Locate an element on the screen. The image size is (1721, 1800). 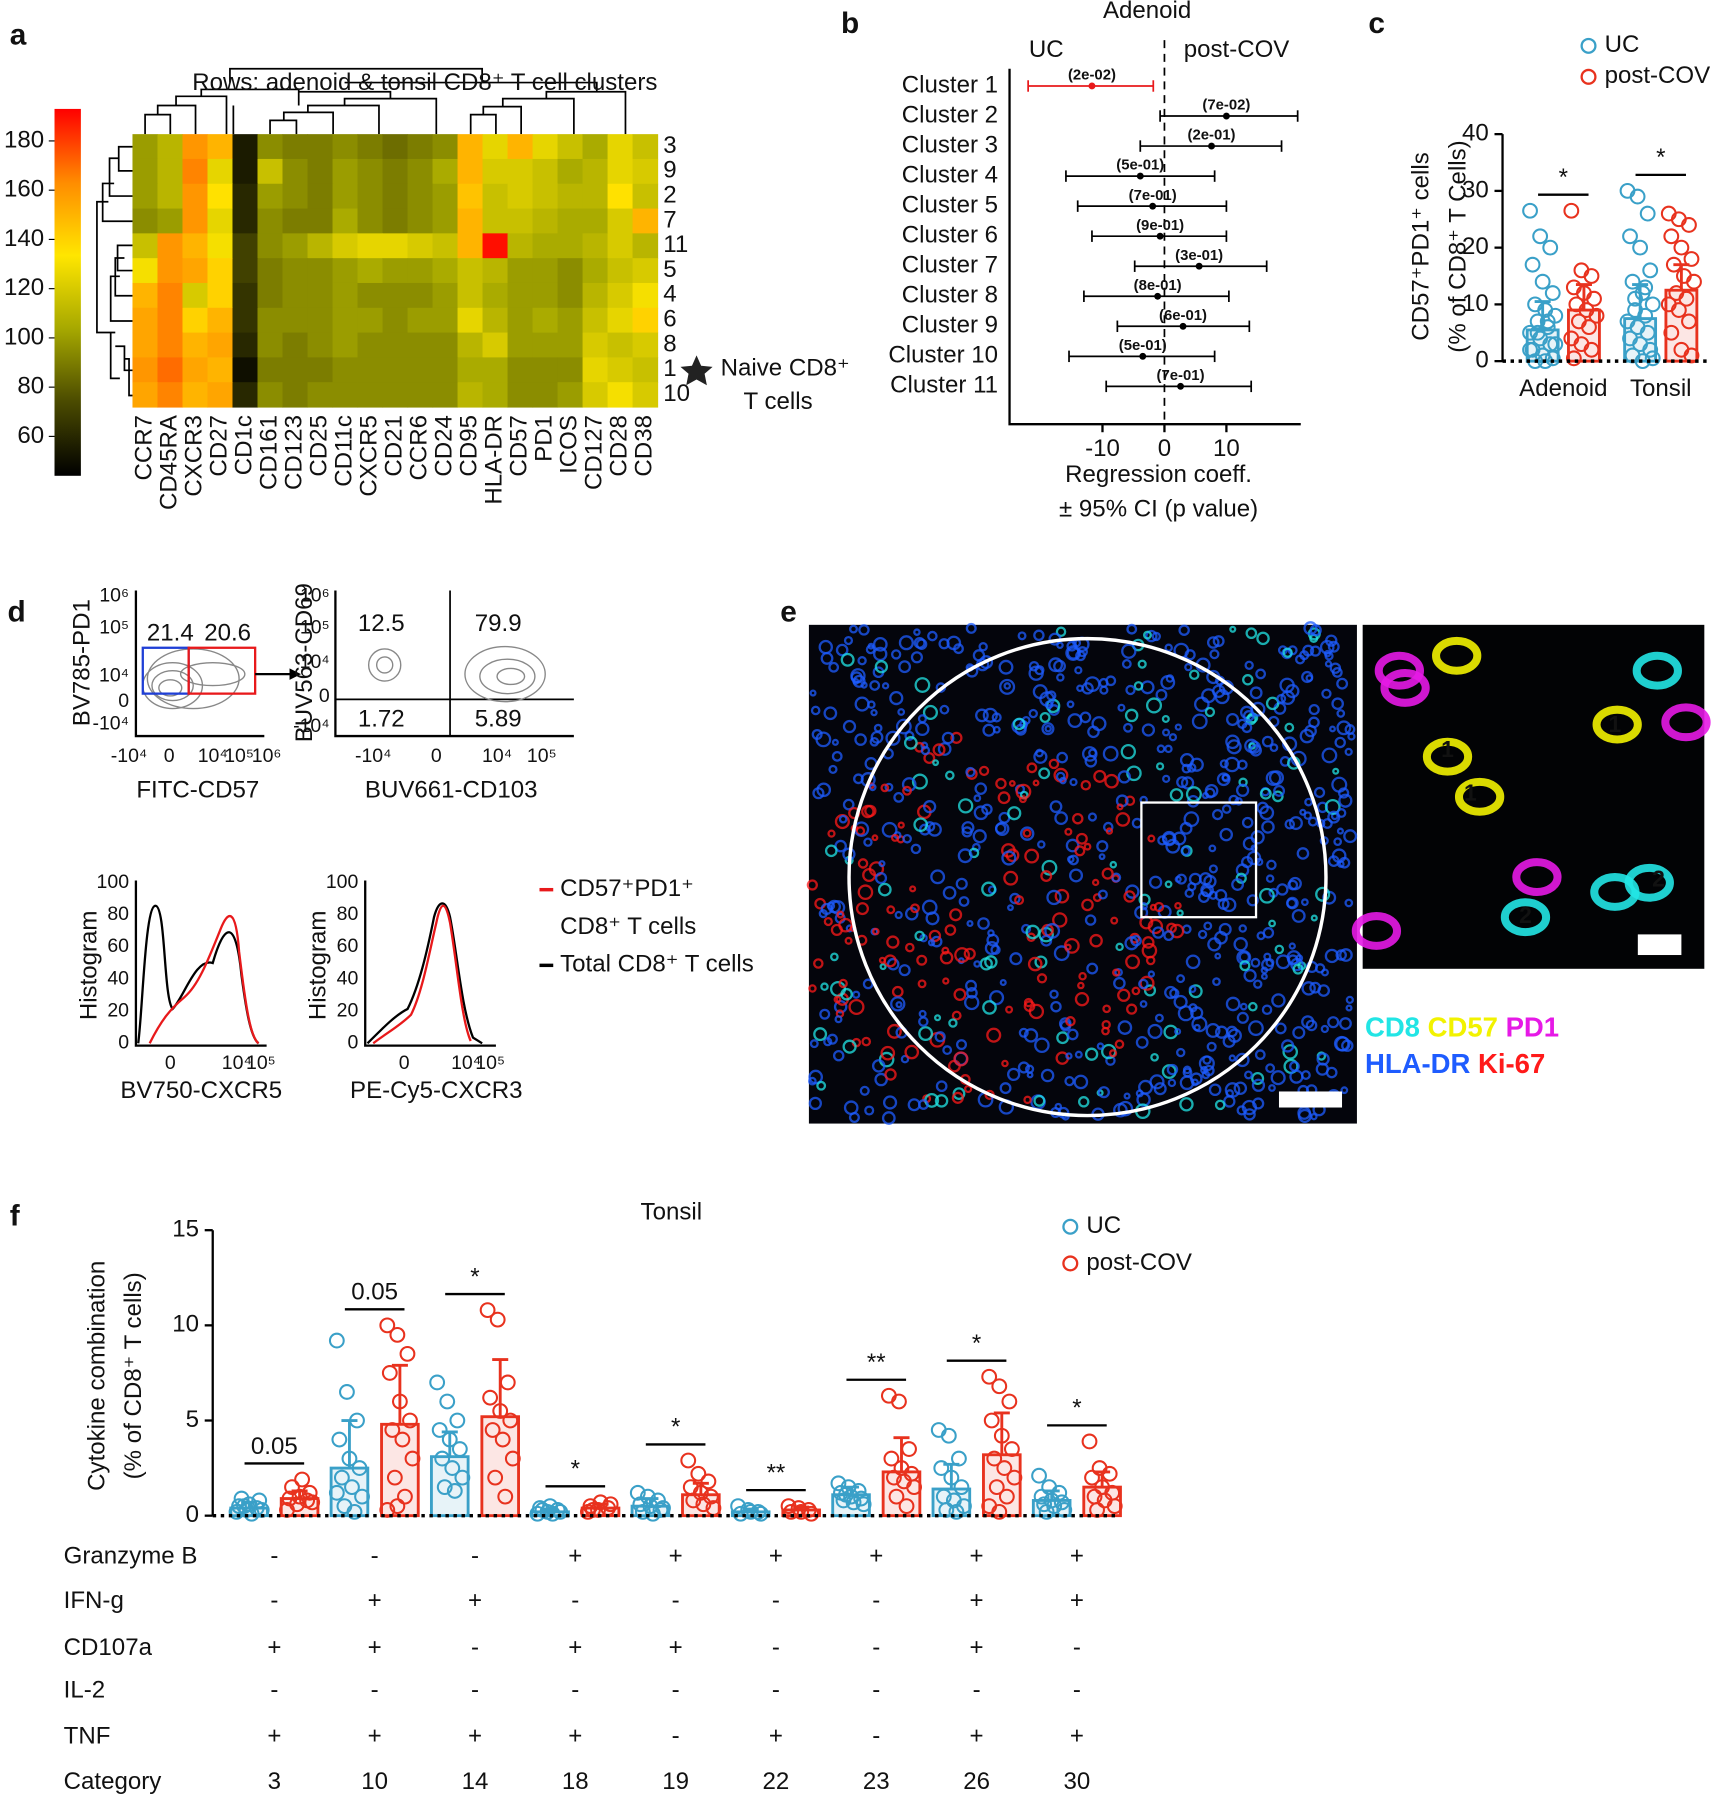
significance-label: 0.05 is located at coordinates (374, 1292).